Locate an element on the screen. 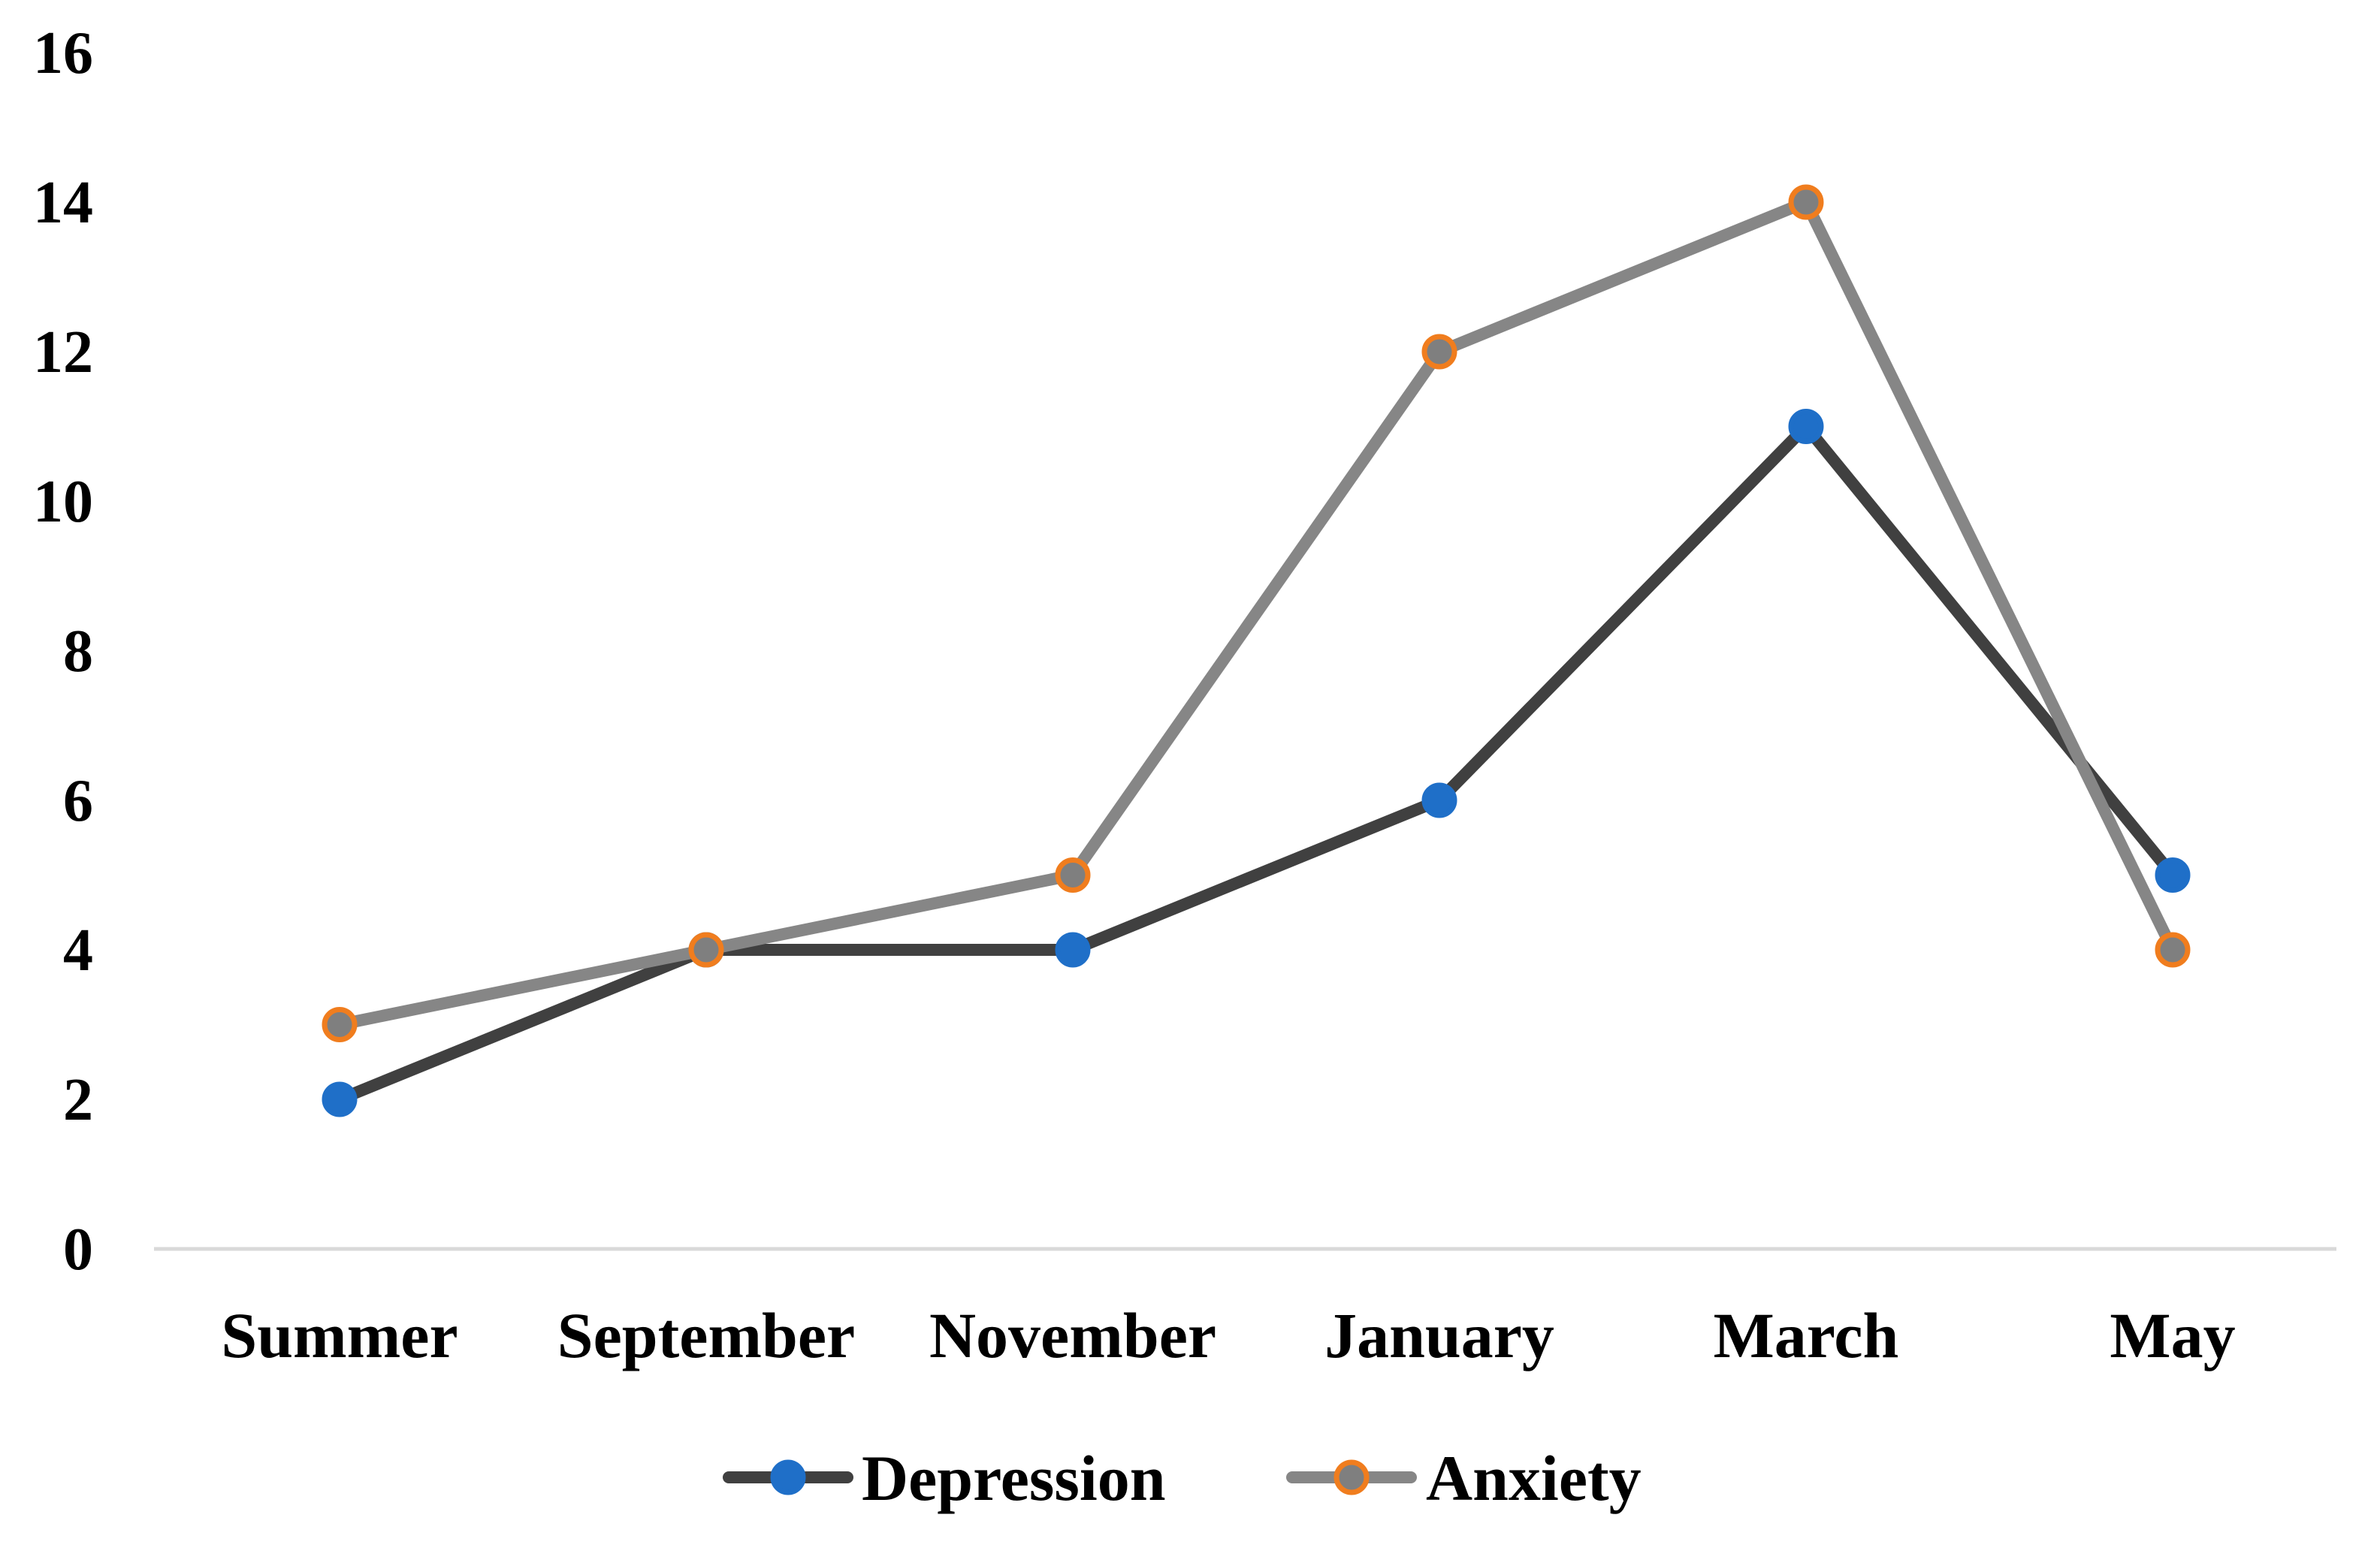  x-tick-label: January is located at coordinates (1439, 1335).